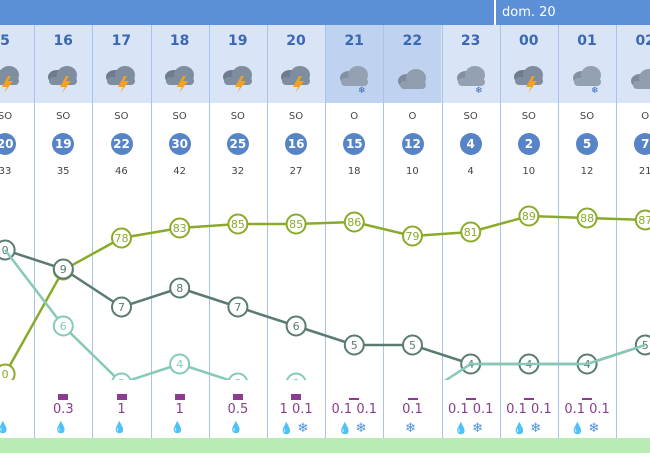  I want to click on hour-column: 00, so click(529, 64).